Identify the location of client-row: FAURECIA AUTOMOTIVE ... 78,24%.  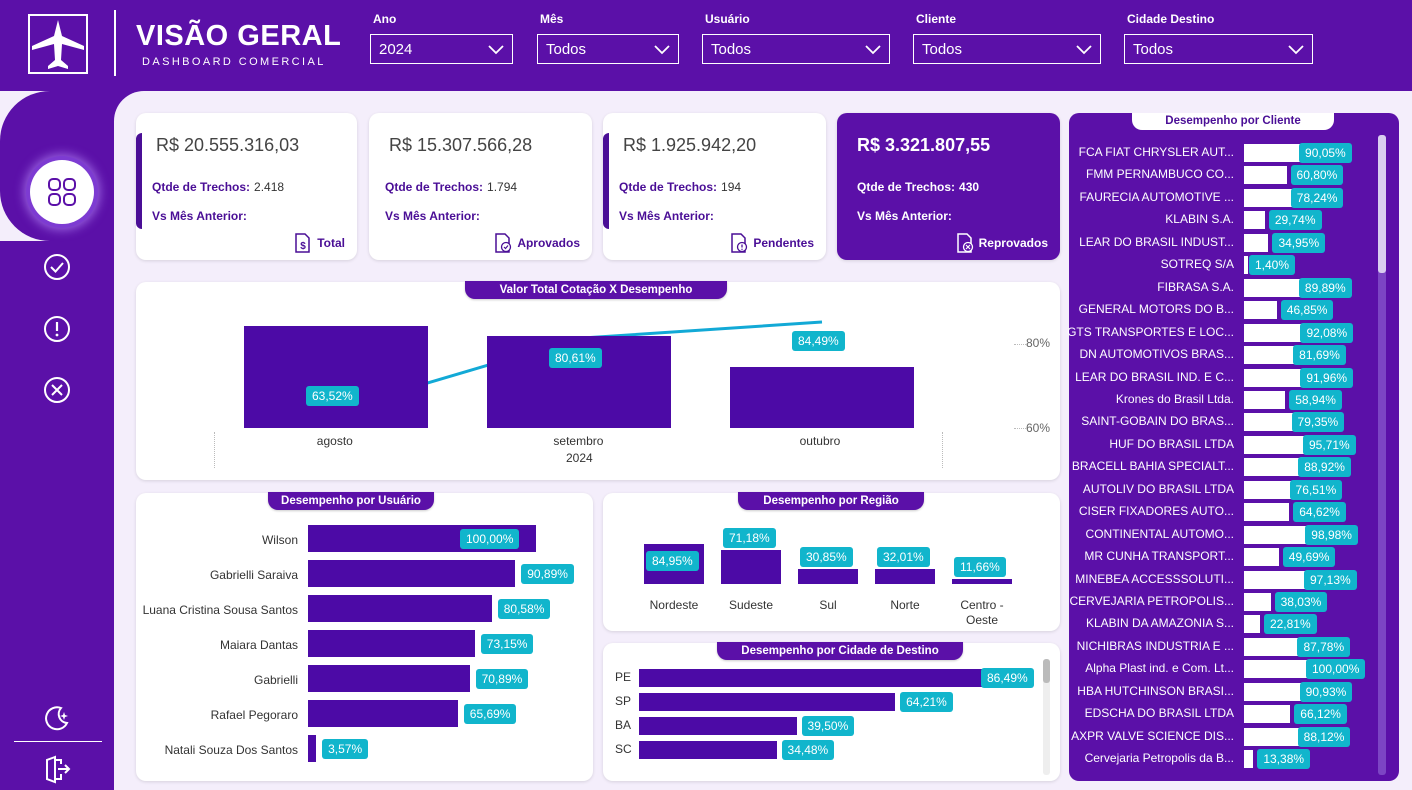
(1224, 198).